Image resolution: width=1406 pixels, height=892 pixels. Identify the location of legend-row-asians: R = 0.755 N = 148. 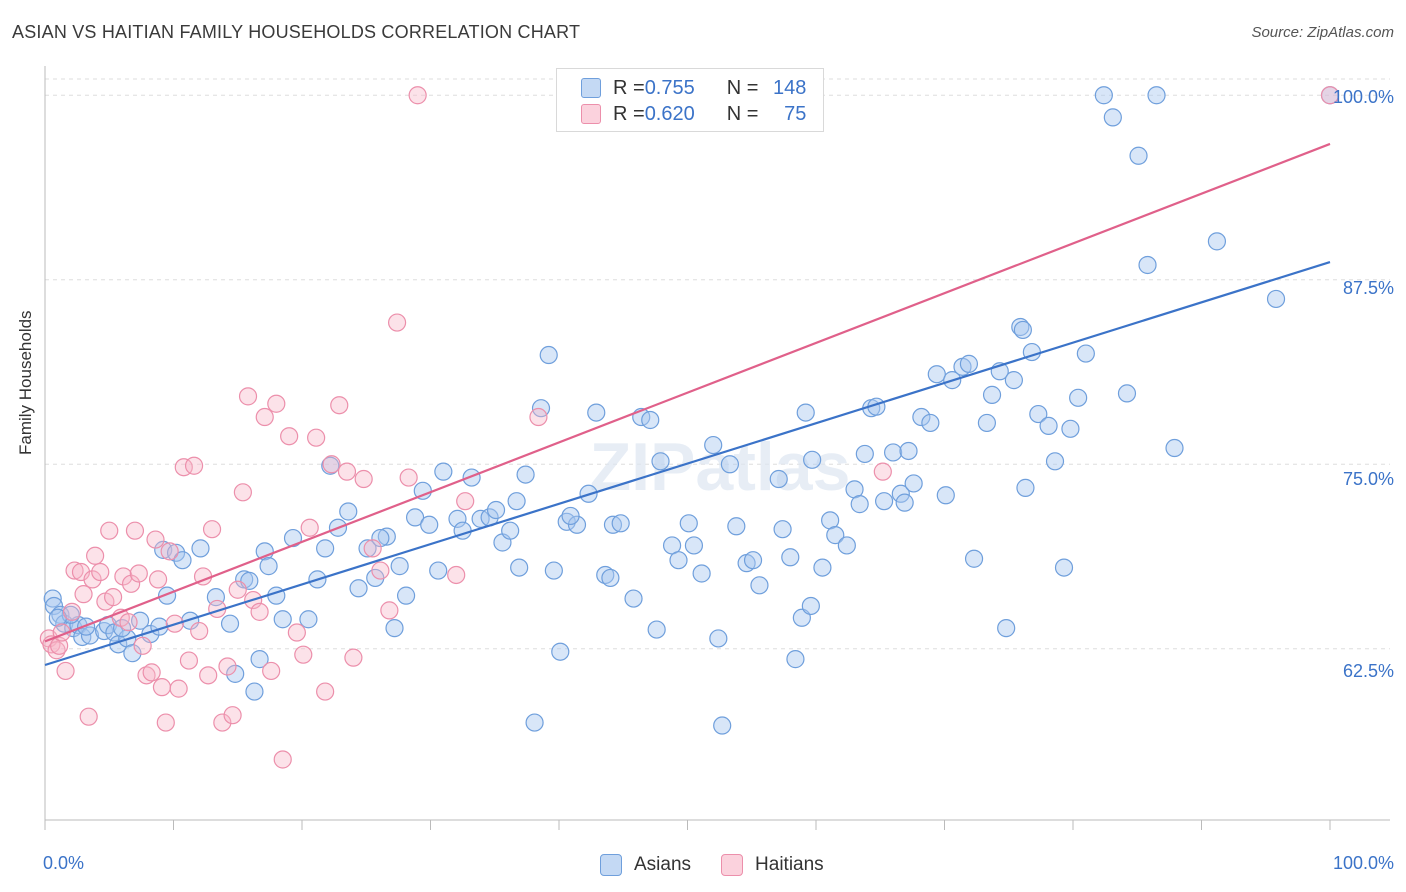
(693, 88).